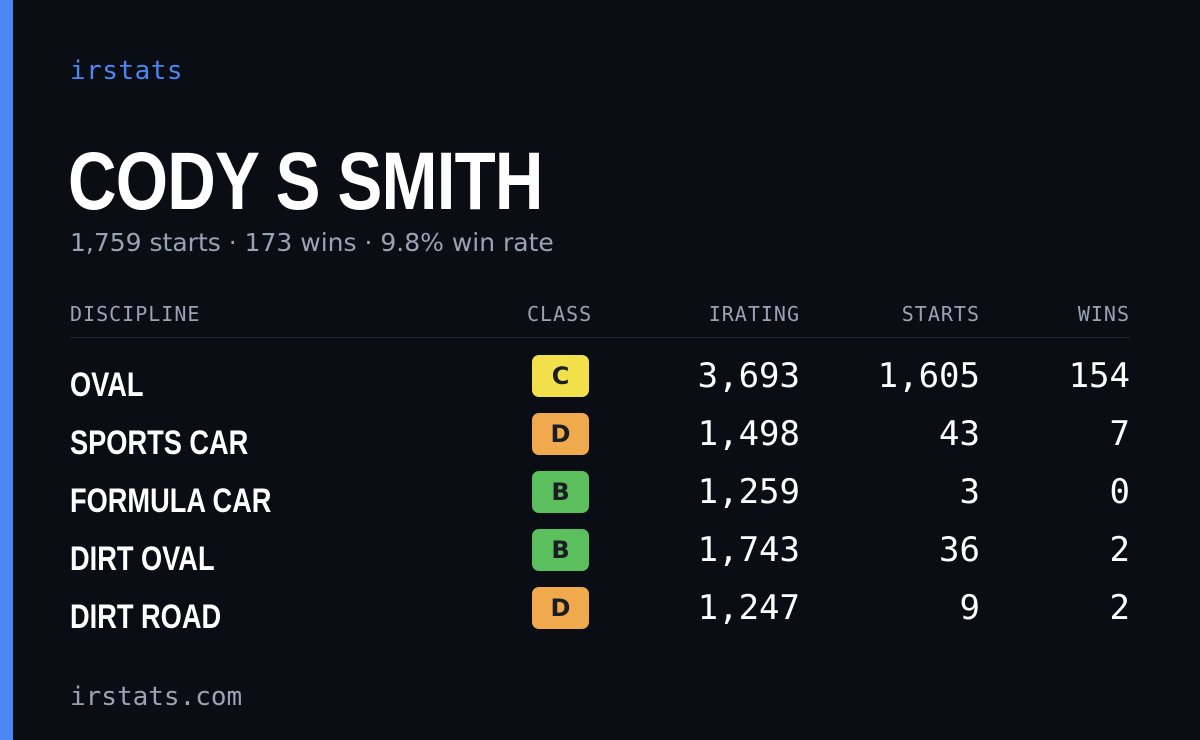  I want to click on table-row: DIRT OVAL B 1,743 36 2, so click(600, 555).